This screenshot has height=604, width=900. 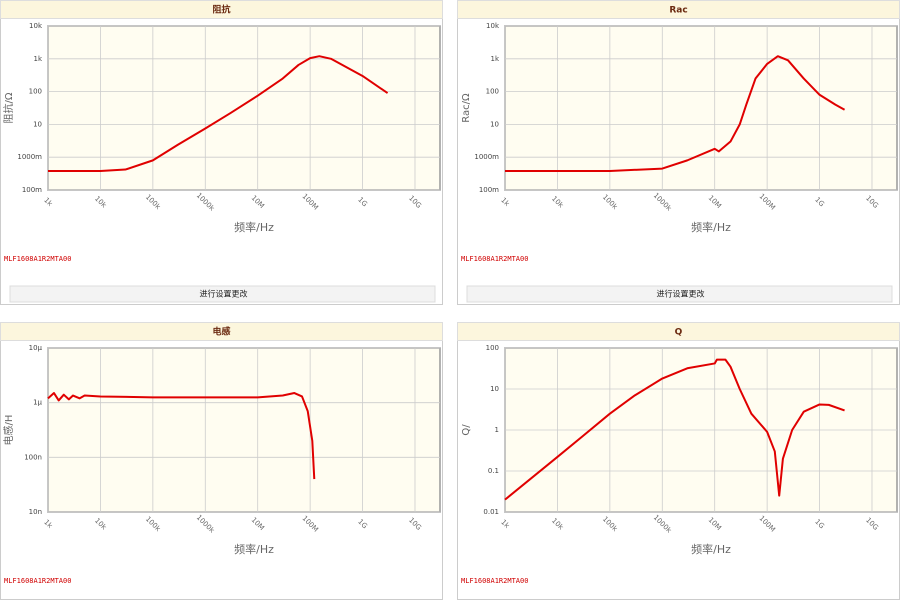 What do you see at coordinates (497, 430) in the screenshot?
I see `y-tick-label: 1` at bounding box center [497, 430].